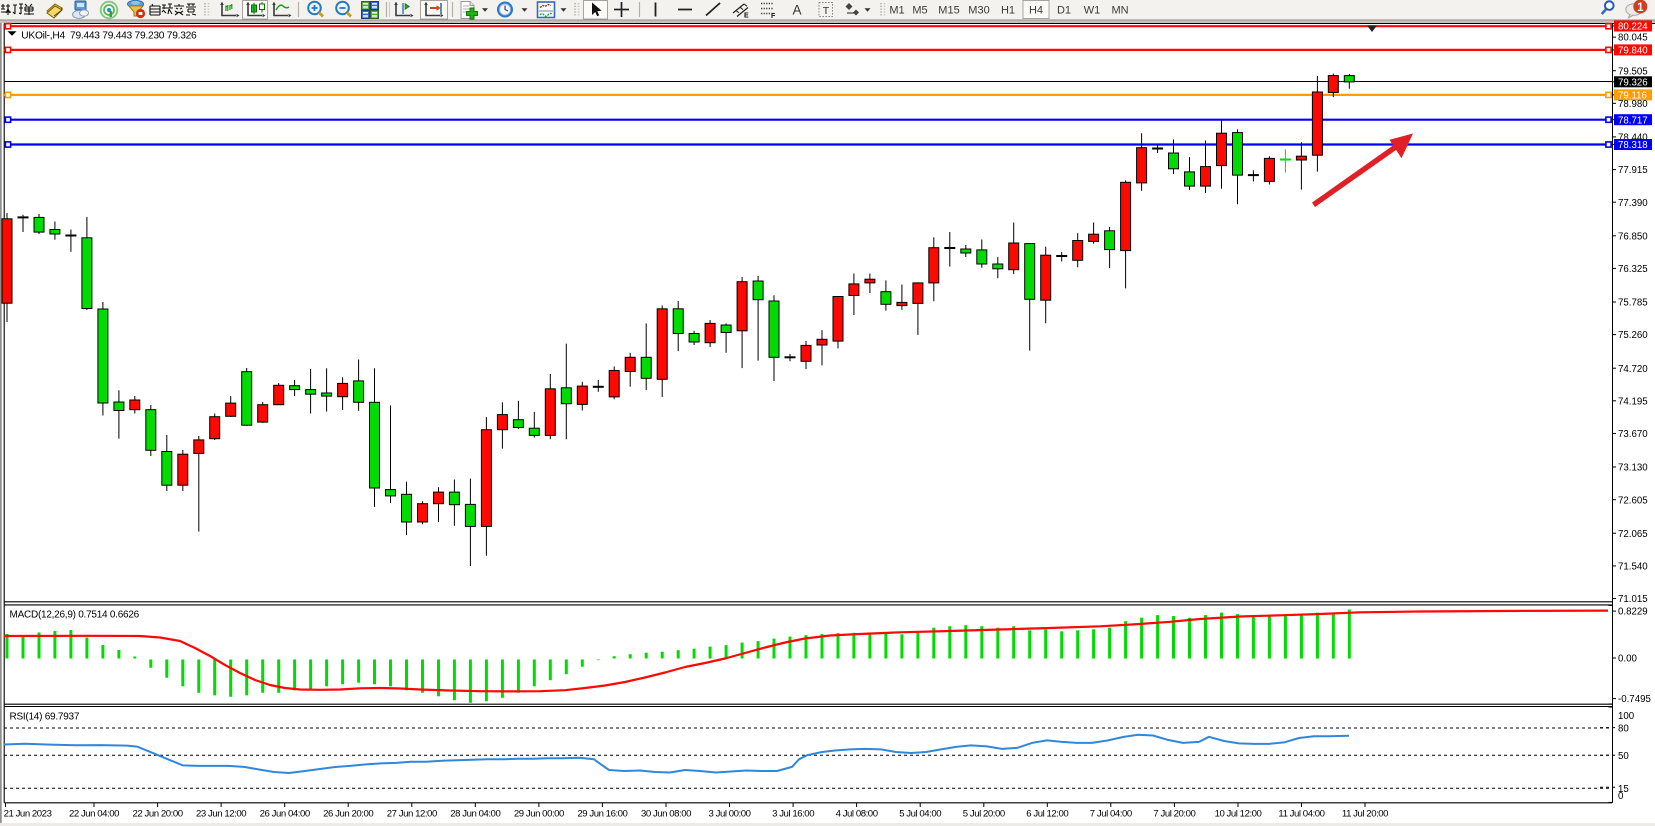 The width and height of the screenshot is (1655, 826). I want to click on svg-text: -0.7495, so click(1634, 699).